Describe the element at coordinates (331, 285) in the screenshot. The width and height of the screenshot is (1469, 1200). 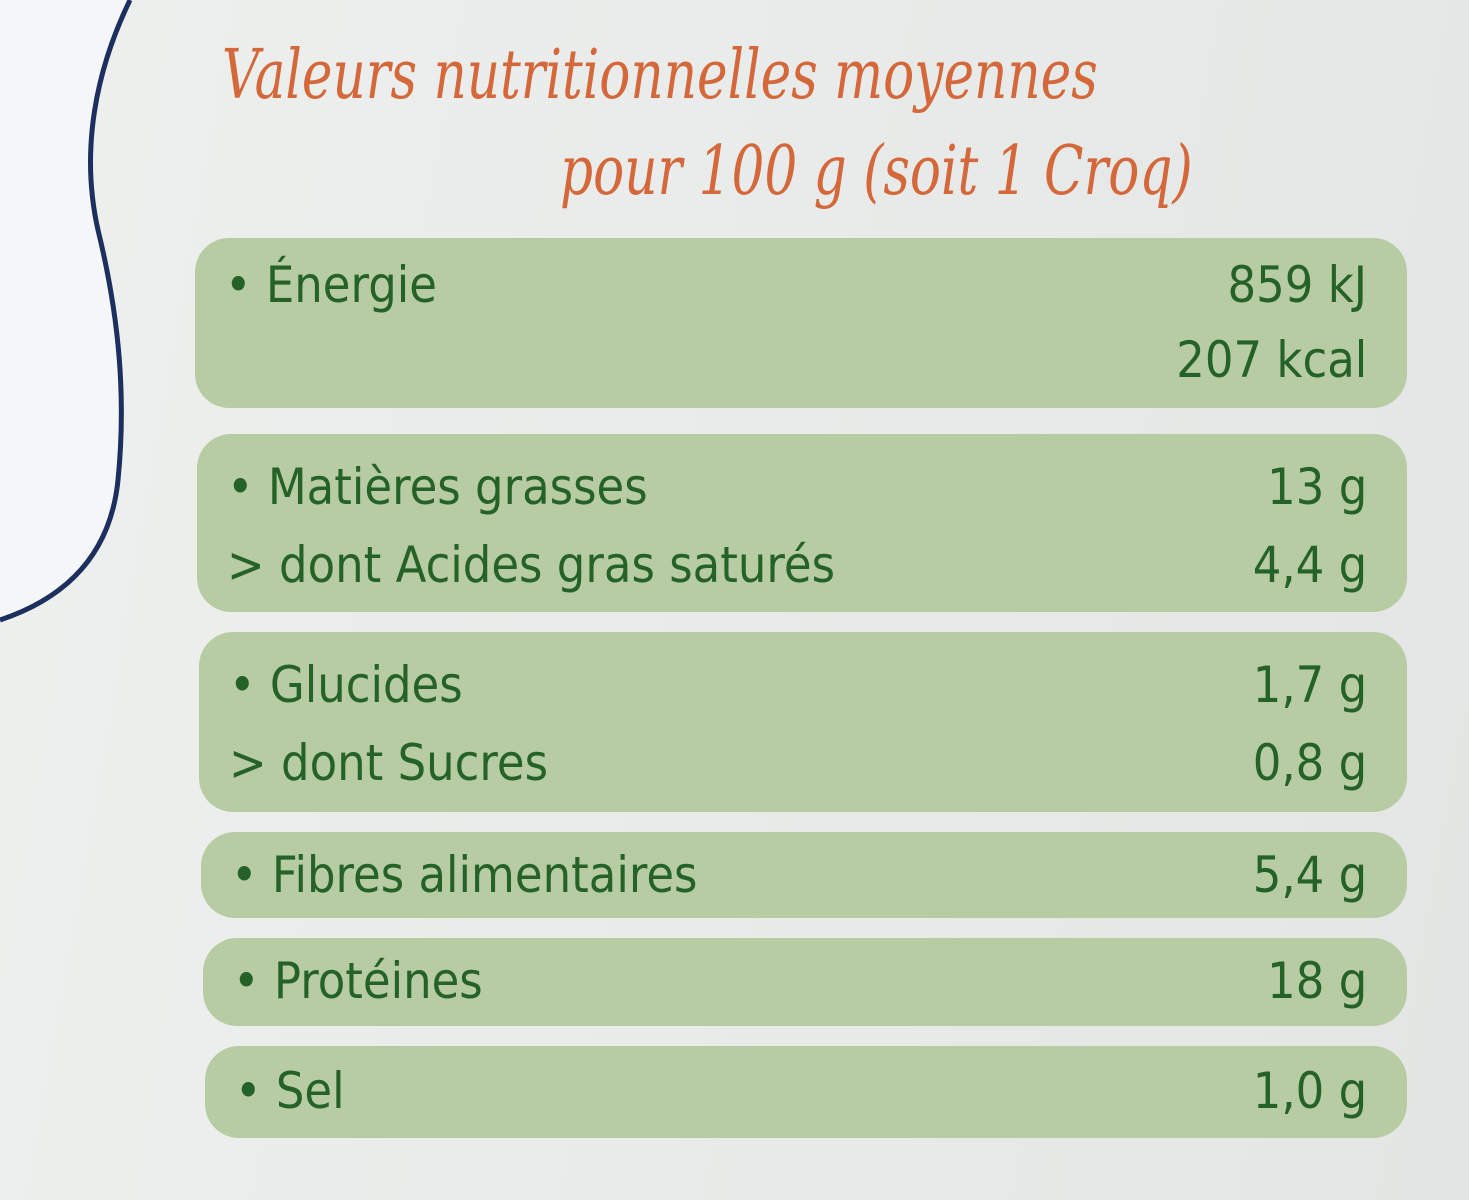
I see `energy-label: • Énergie` at that location.